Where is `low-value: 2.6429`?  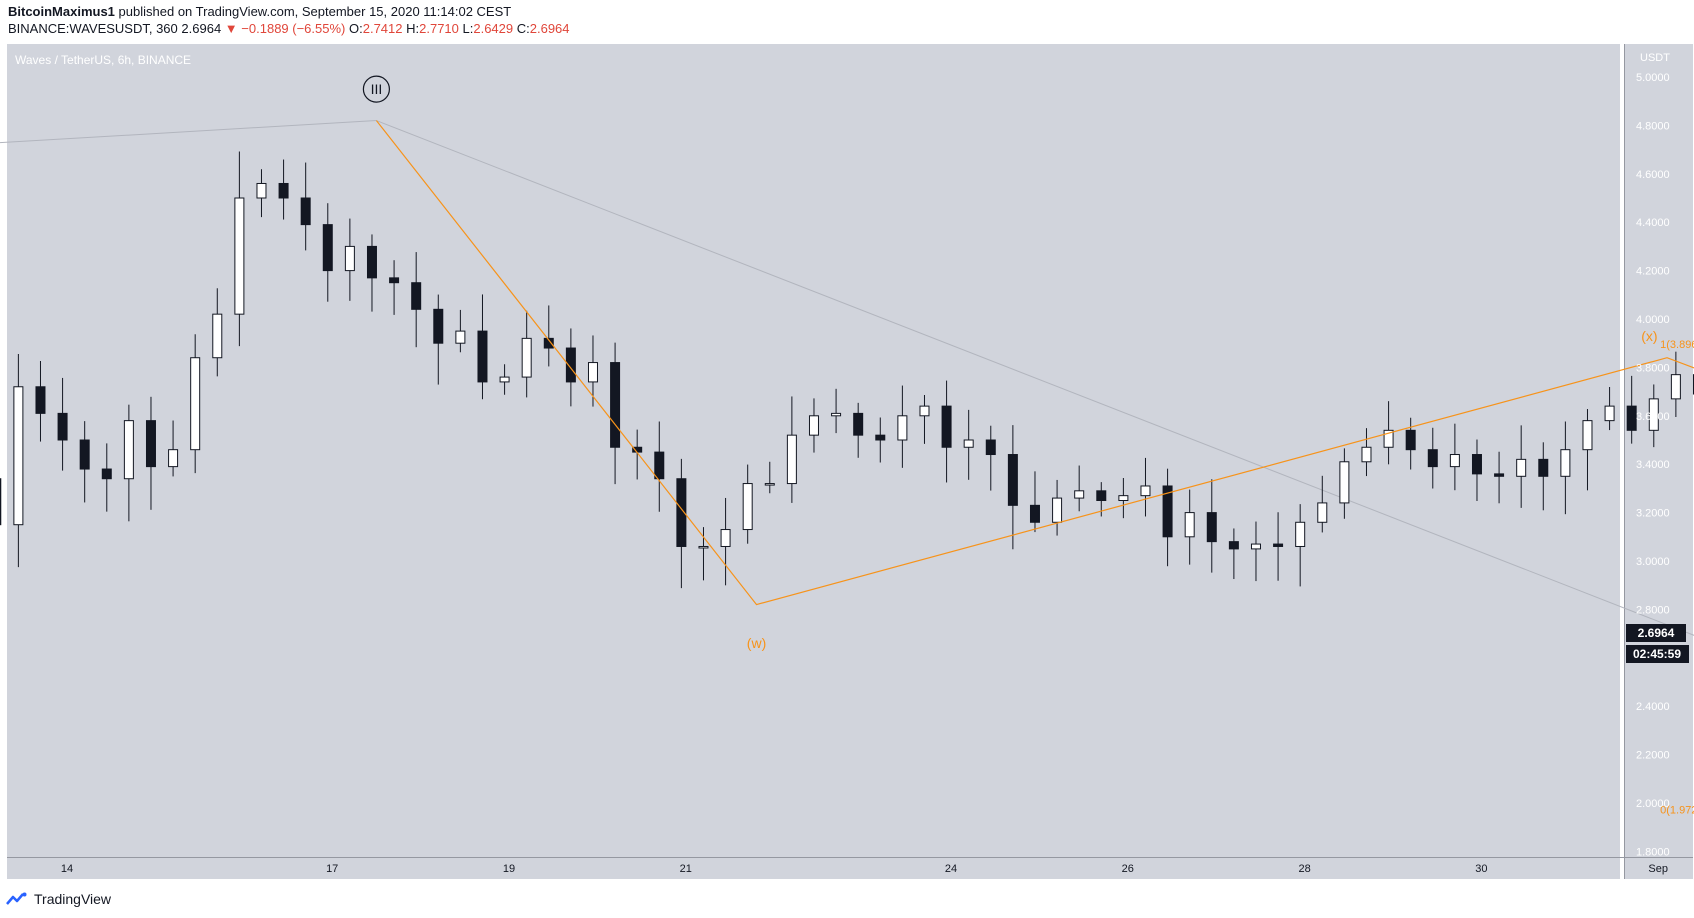 low-value: 2.6429 is located at coordinates (493, 28).